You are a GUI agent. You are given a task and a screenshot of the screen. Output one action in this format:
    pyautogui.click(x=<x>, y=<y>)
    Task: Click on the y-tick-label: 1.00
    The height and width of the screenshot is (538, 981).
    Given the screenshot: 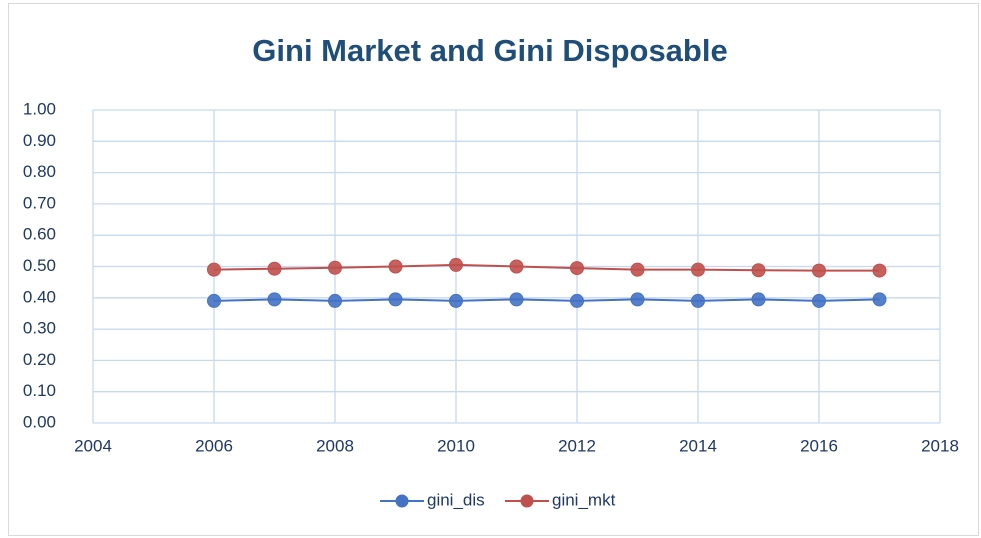 What is the action you would take?
    pyautogui.click(x=39, y=108)
    